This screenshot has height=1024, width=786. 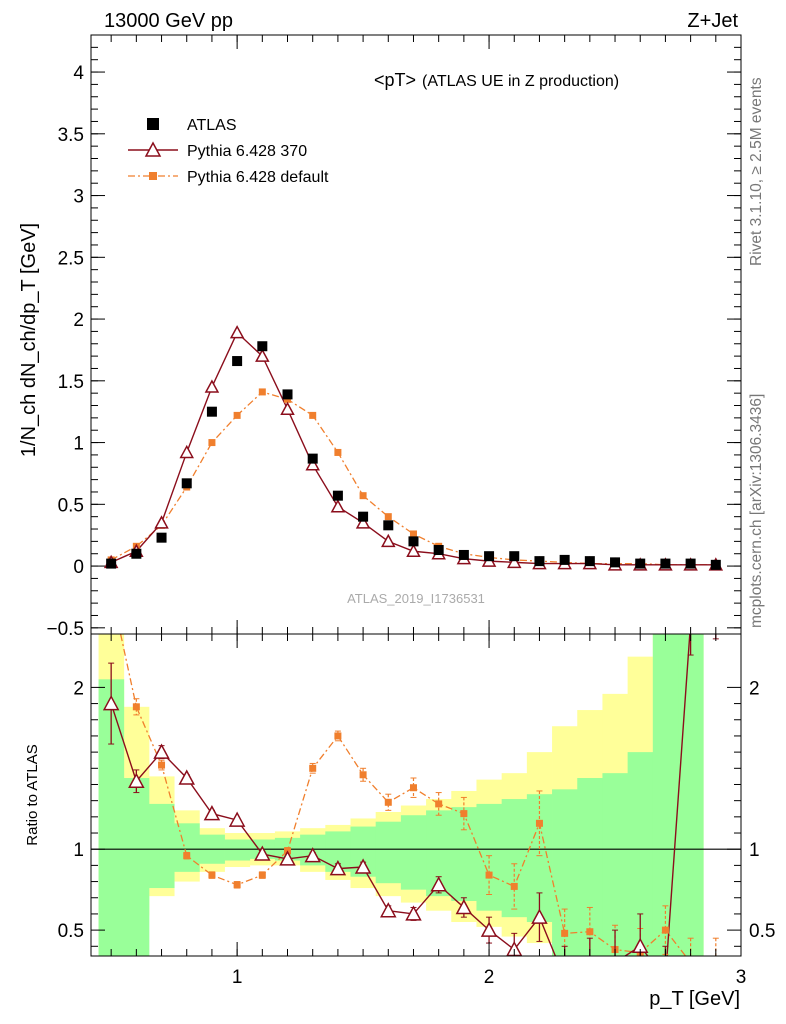 I want to click on x-axis-title: p_T [GeV], so click(x=694, y=999).